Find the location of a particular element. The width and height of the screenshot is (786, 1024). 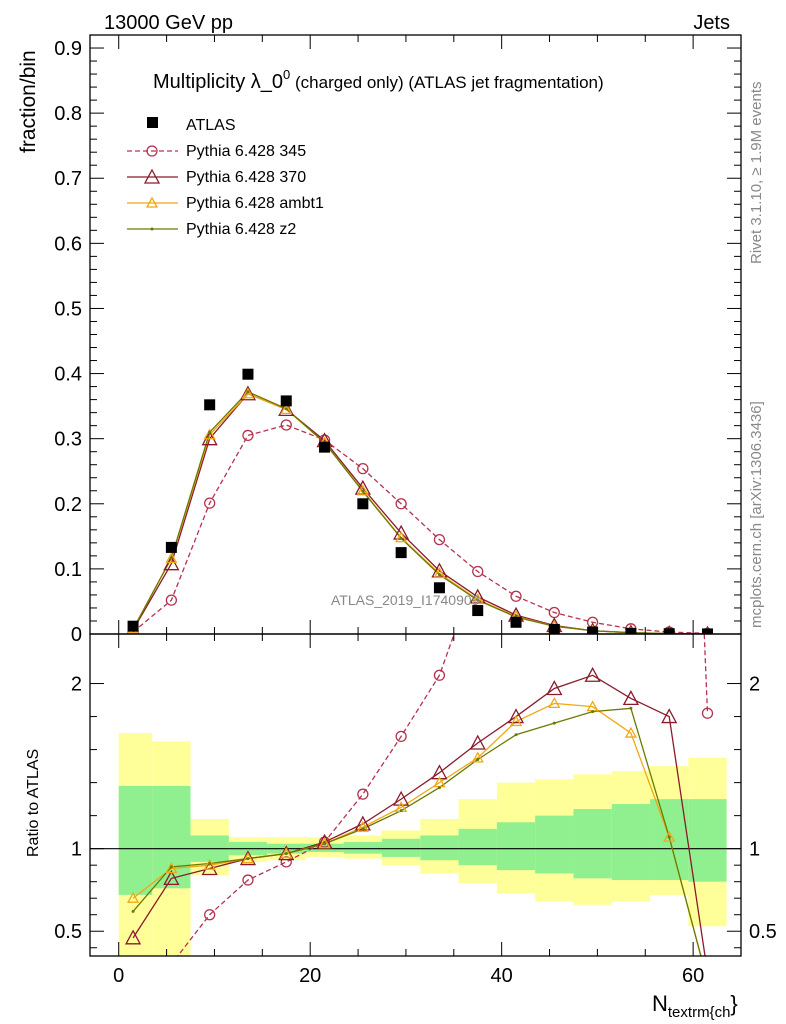

y-axis-label-bottom: Ratio to ATLAS is located at coordinates (33, 803).